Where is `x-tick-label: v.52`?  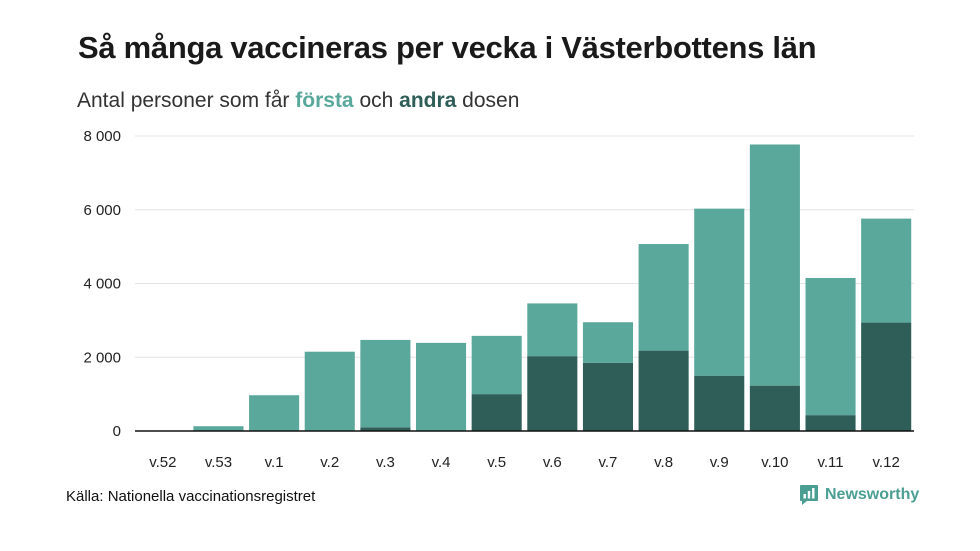 x-tick-label: v.52 is located at coordinates (162, 462).